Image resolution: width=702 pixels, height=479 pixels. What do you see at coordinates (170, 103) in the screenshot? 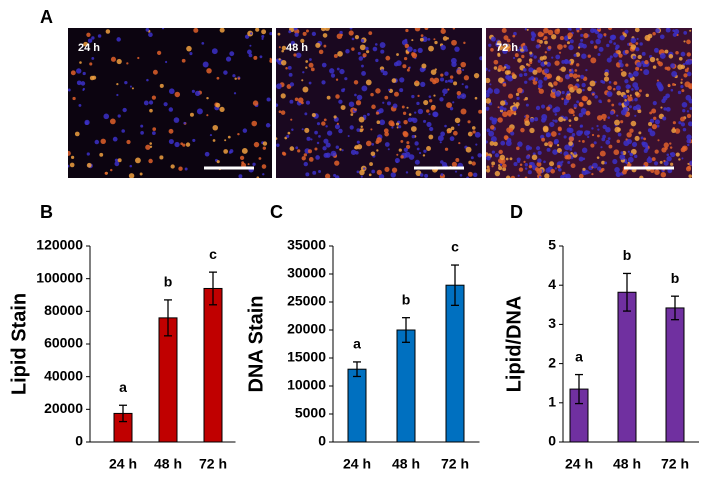
I see `image-background` at bounding box center [170, 103].